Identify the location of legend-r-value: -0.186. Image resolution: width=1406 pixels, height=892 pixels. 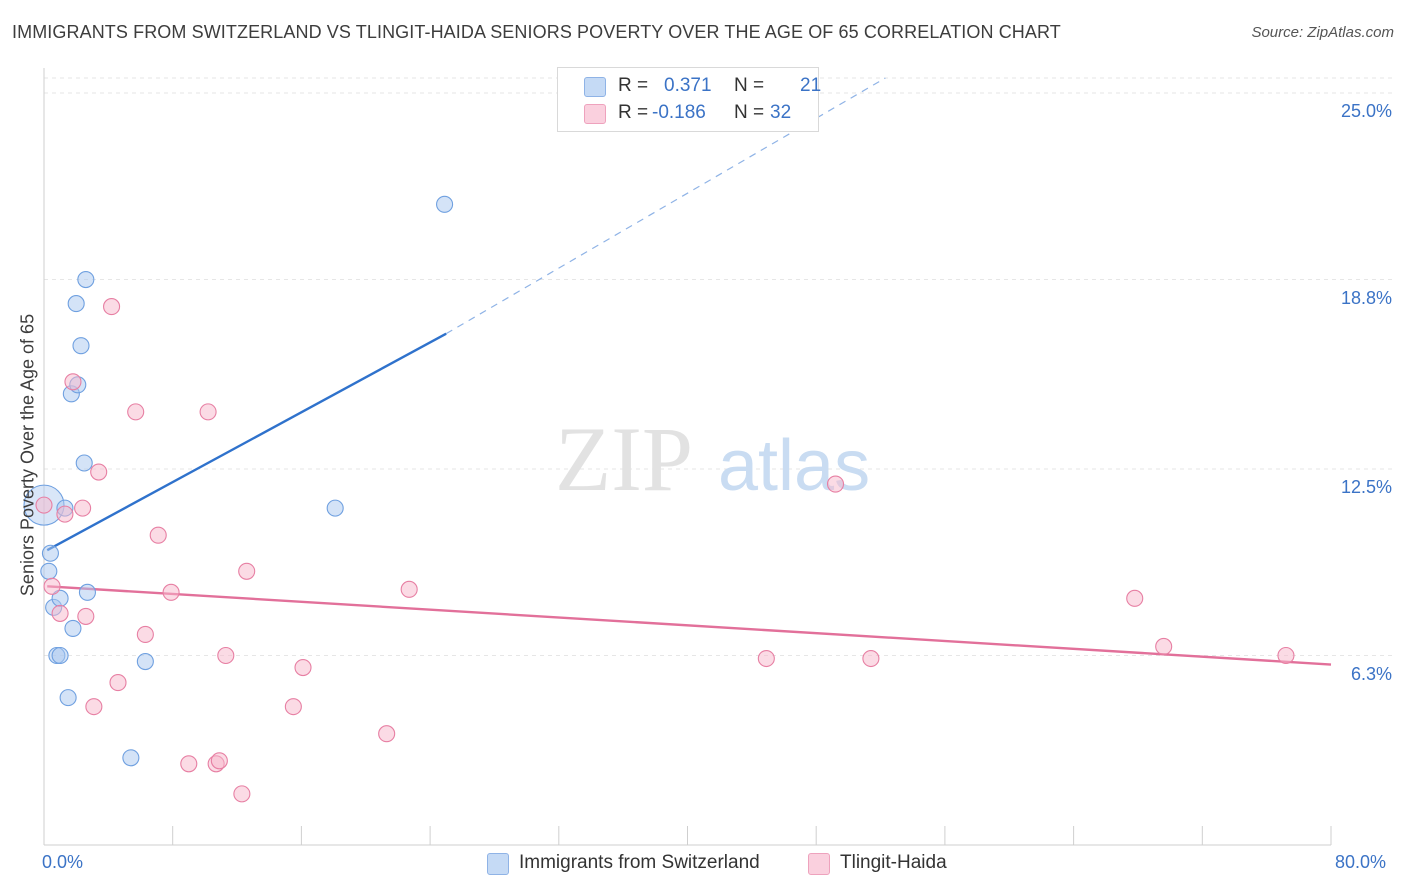
(679, 112).